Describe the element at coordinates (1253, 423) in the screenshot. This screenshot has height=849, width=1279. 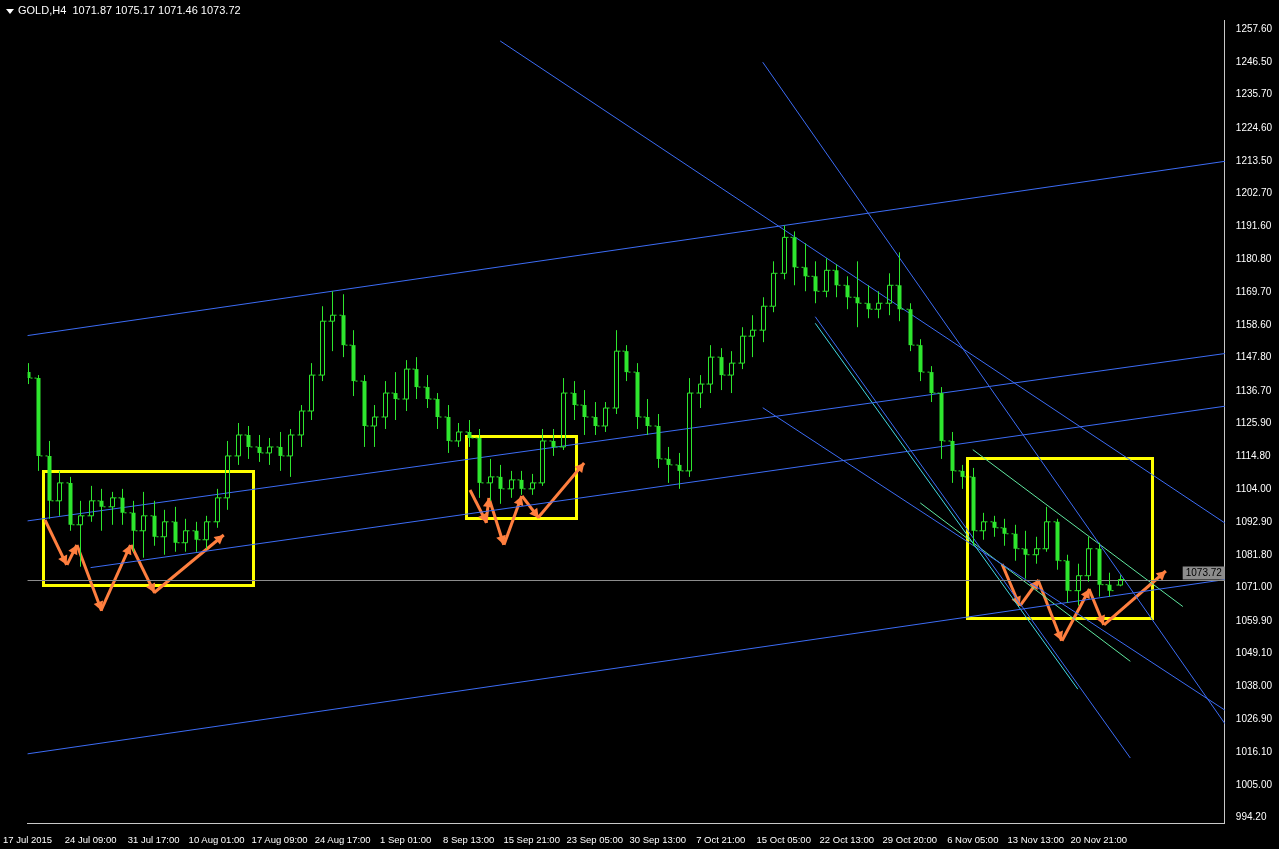
I see `y-tick-label: 1125.90` at that location.